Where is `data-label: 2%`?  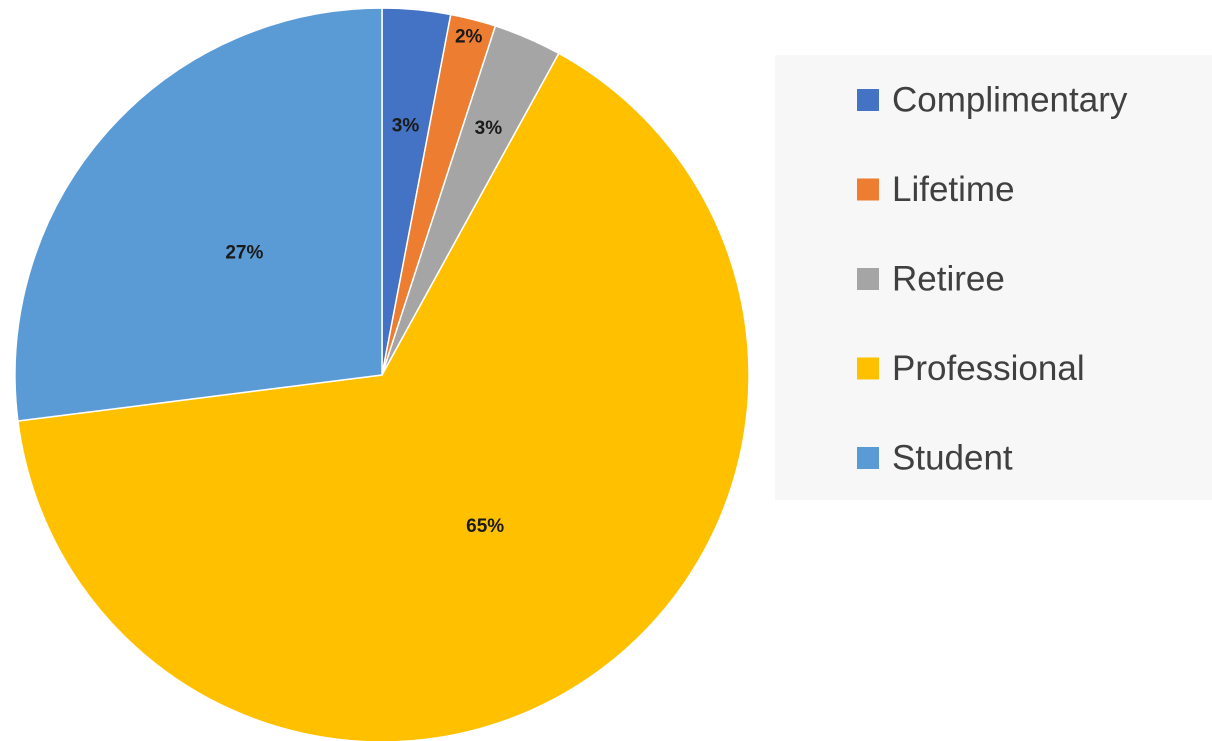
data-label: 2% is located at coordinates (469, 36).